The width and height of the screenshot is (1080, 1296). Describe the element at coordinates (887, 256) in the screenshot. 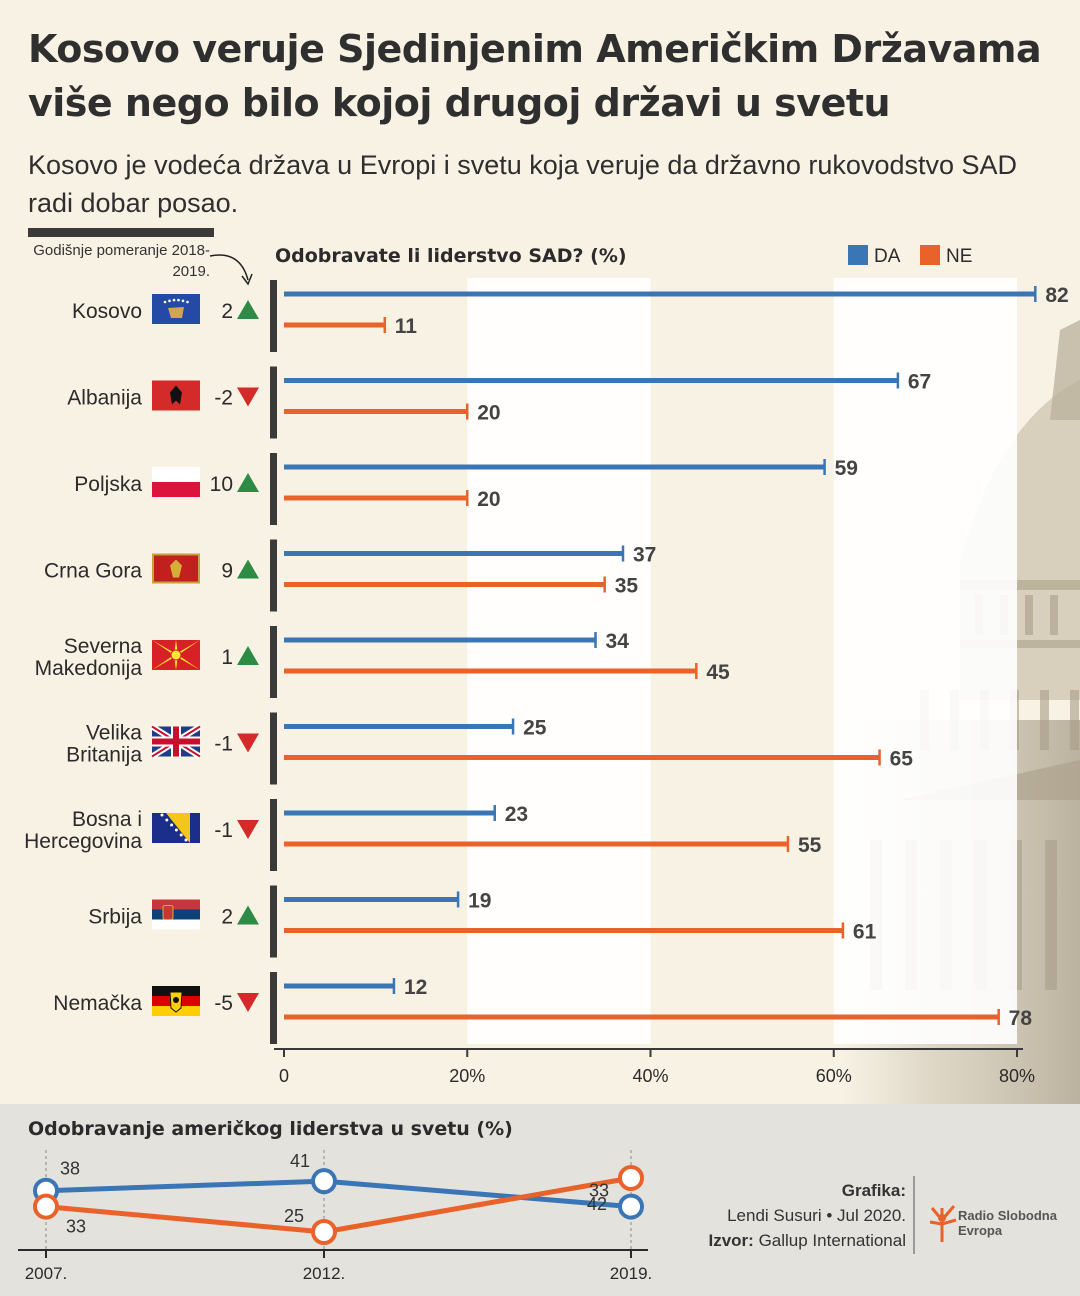

I see `legend-label-da: DA` at that location.